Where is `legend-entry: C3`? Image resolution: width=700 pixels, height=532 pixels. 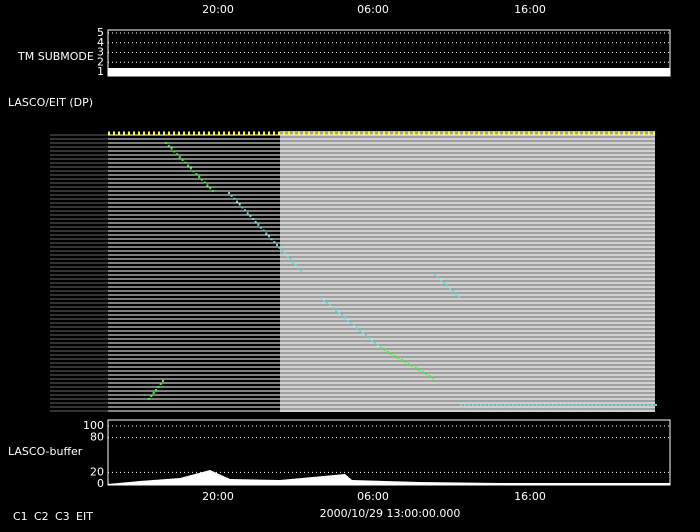
legend-entry: C3 is located at coordinates (62, 516).